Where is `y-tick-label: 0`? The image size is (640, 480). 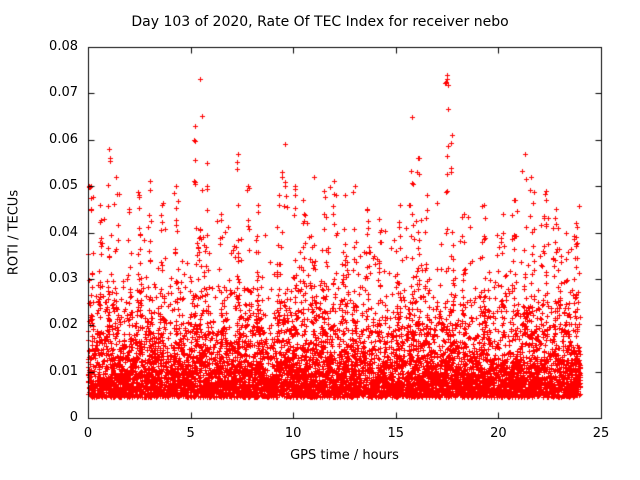
y-tick-label: 0 is located at coordinates (73, 417).